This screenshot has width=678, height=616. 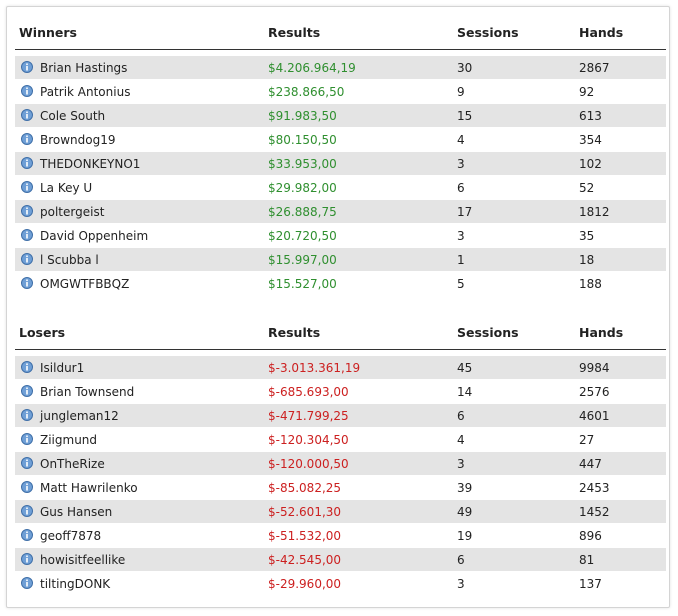 I want to click on player-name-link: Isildur1, so click(x=62, y=368).